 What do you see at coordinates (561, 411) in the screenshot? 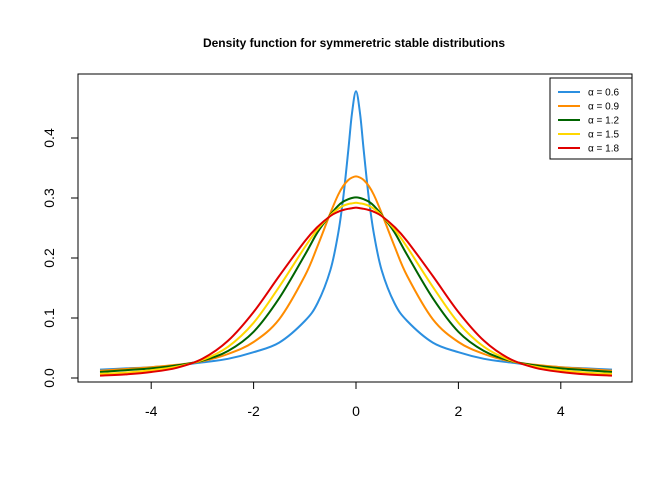
I see `x-tick-label: 4` at bounding box center [561, 411].